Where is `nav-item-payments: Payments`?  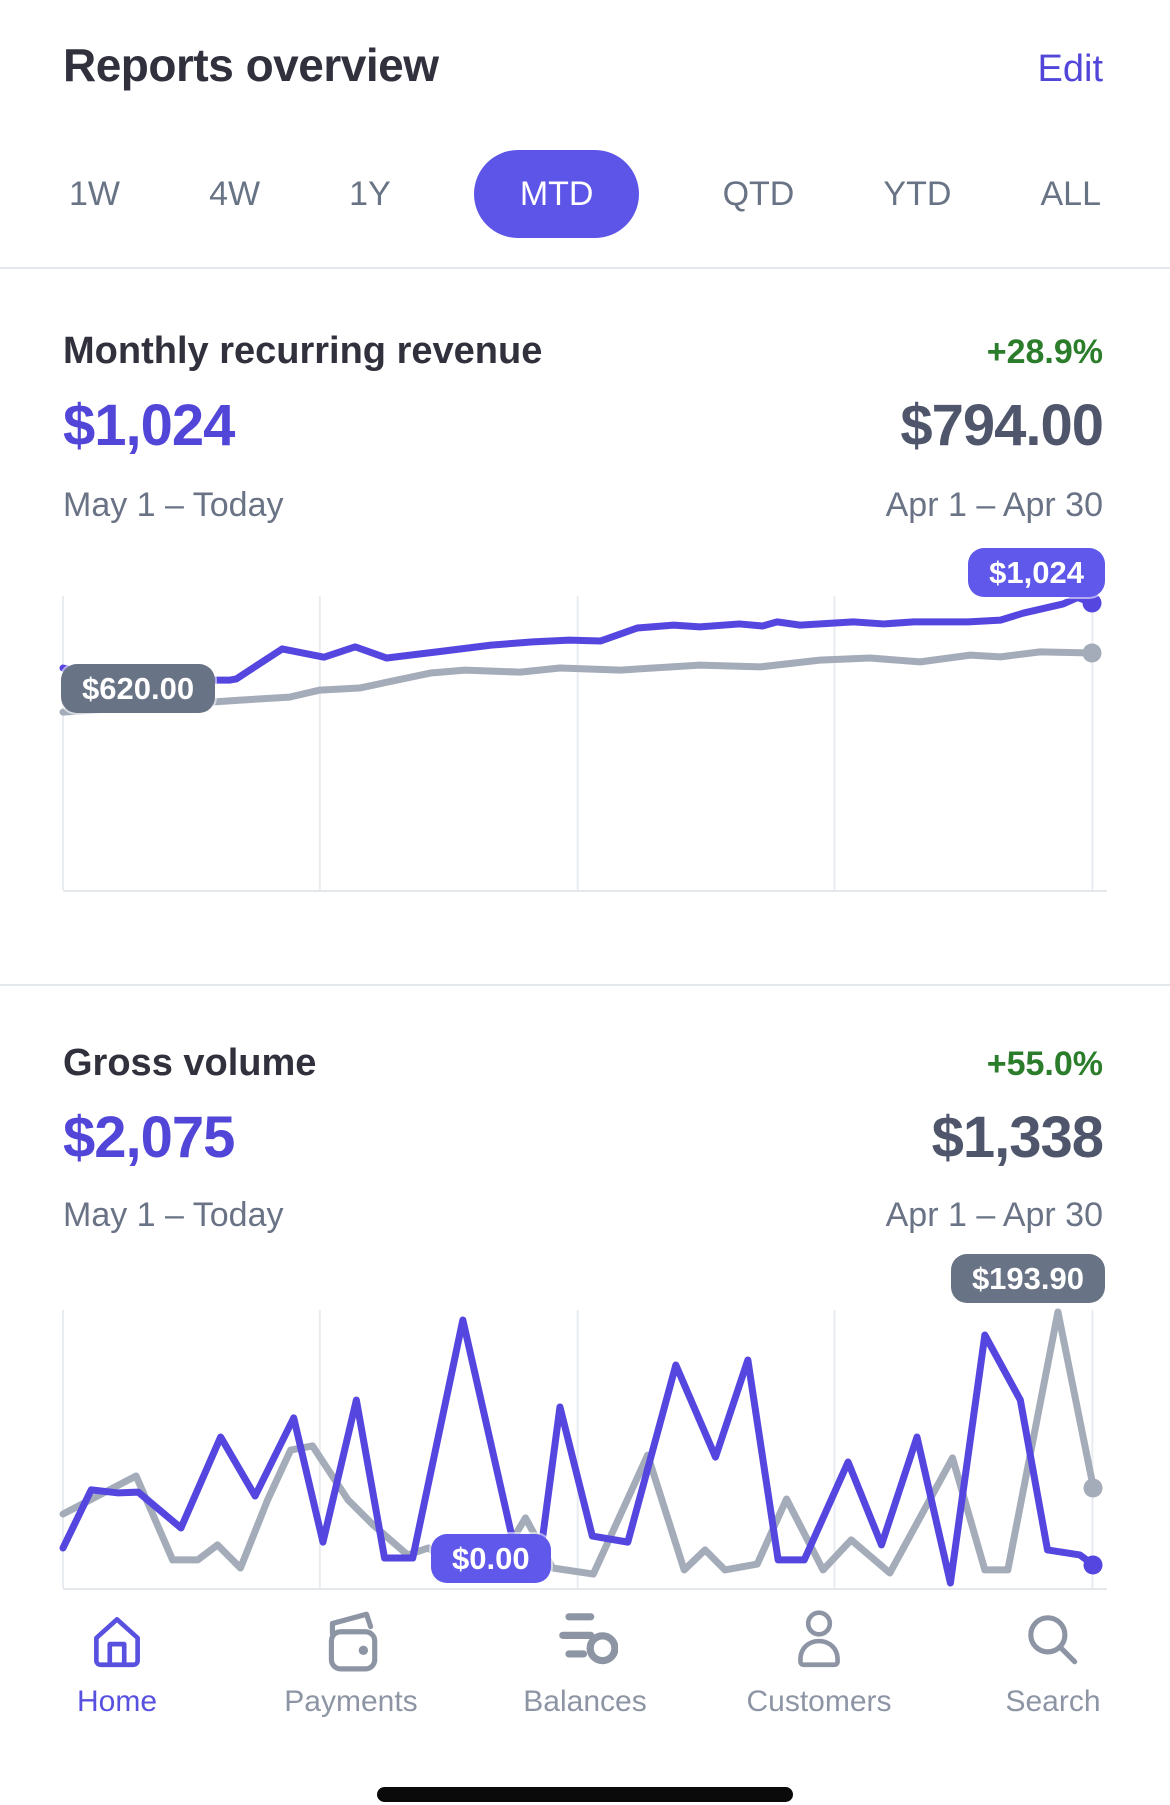 nav-item-payments: Payments is located at coordinates (351, 1680).